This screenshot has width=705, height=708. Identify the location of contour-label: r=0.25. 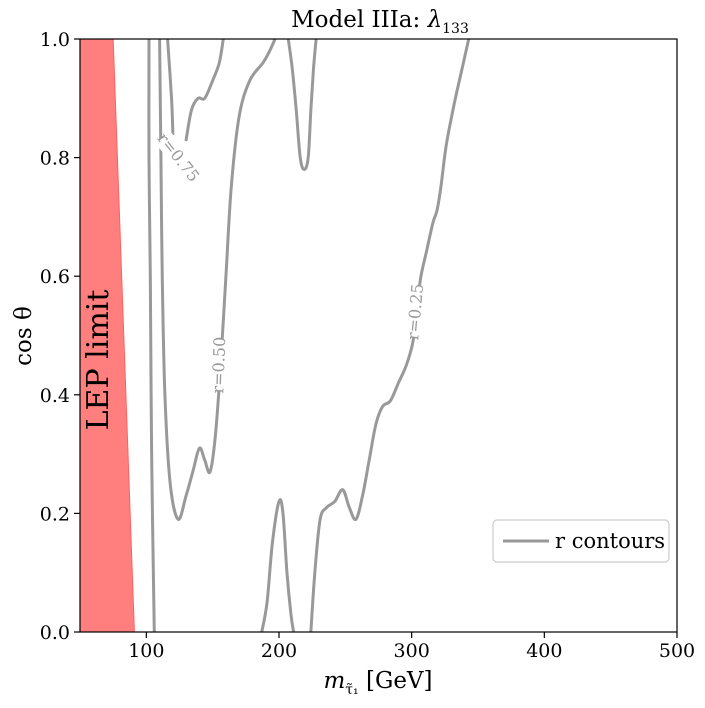
(415, 312).